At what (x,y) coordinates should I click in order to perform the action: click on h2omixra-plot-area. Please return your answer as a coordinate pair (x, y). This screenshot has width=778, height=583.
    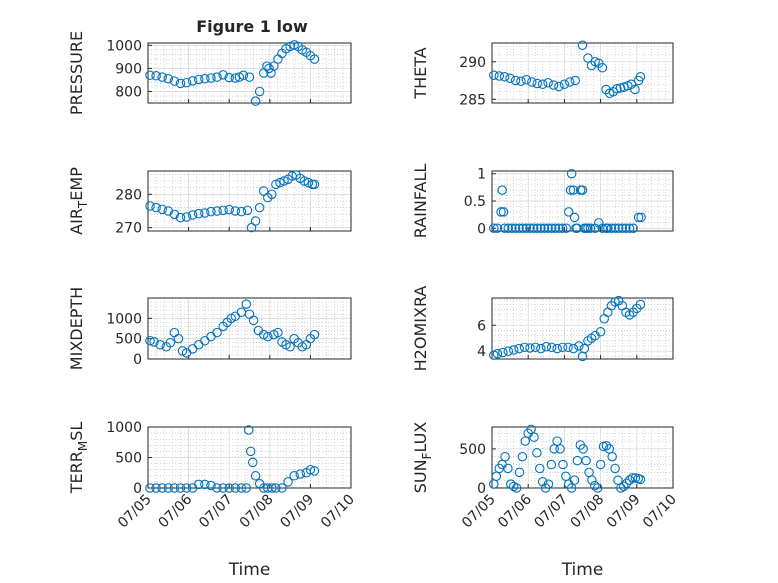
    Looking at the image, I should click on (582, 328).